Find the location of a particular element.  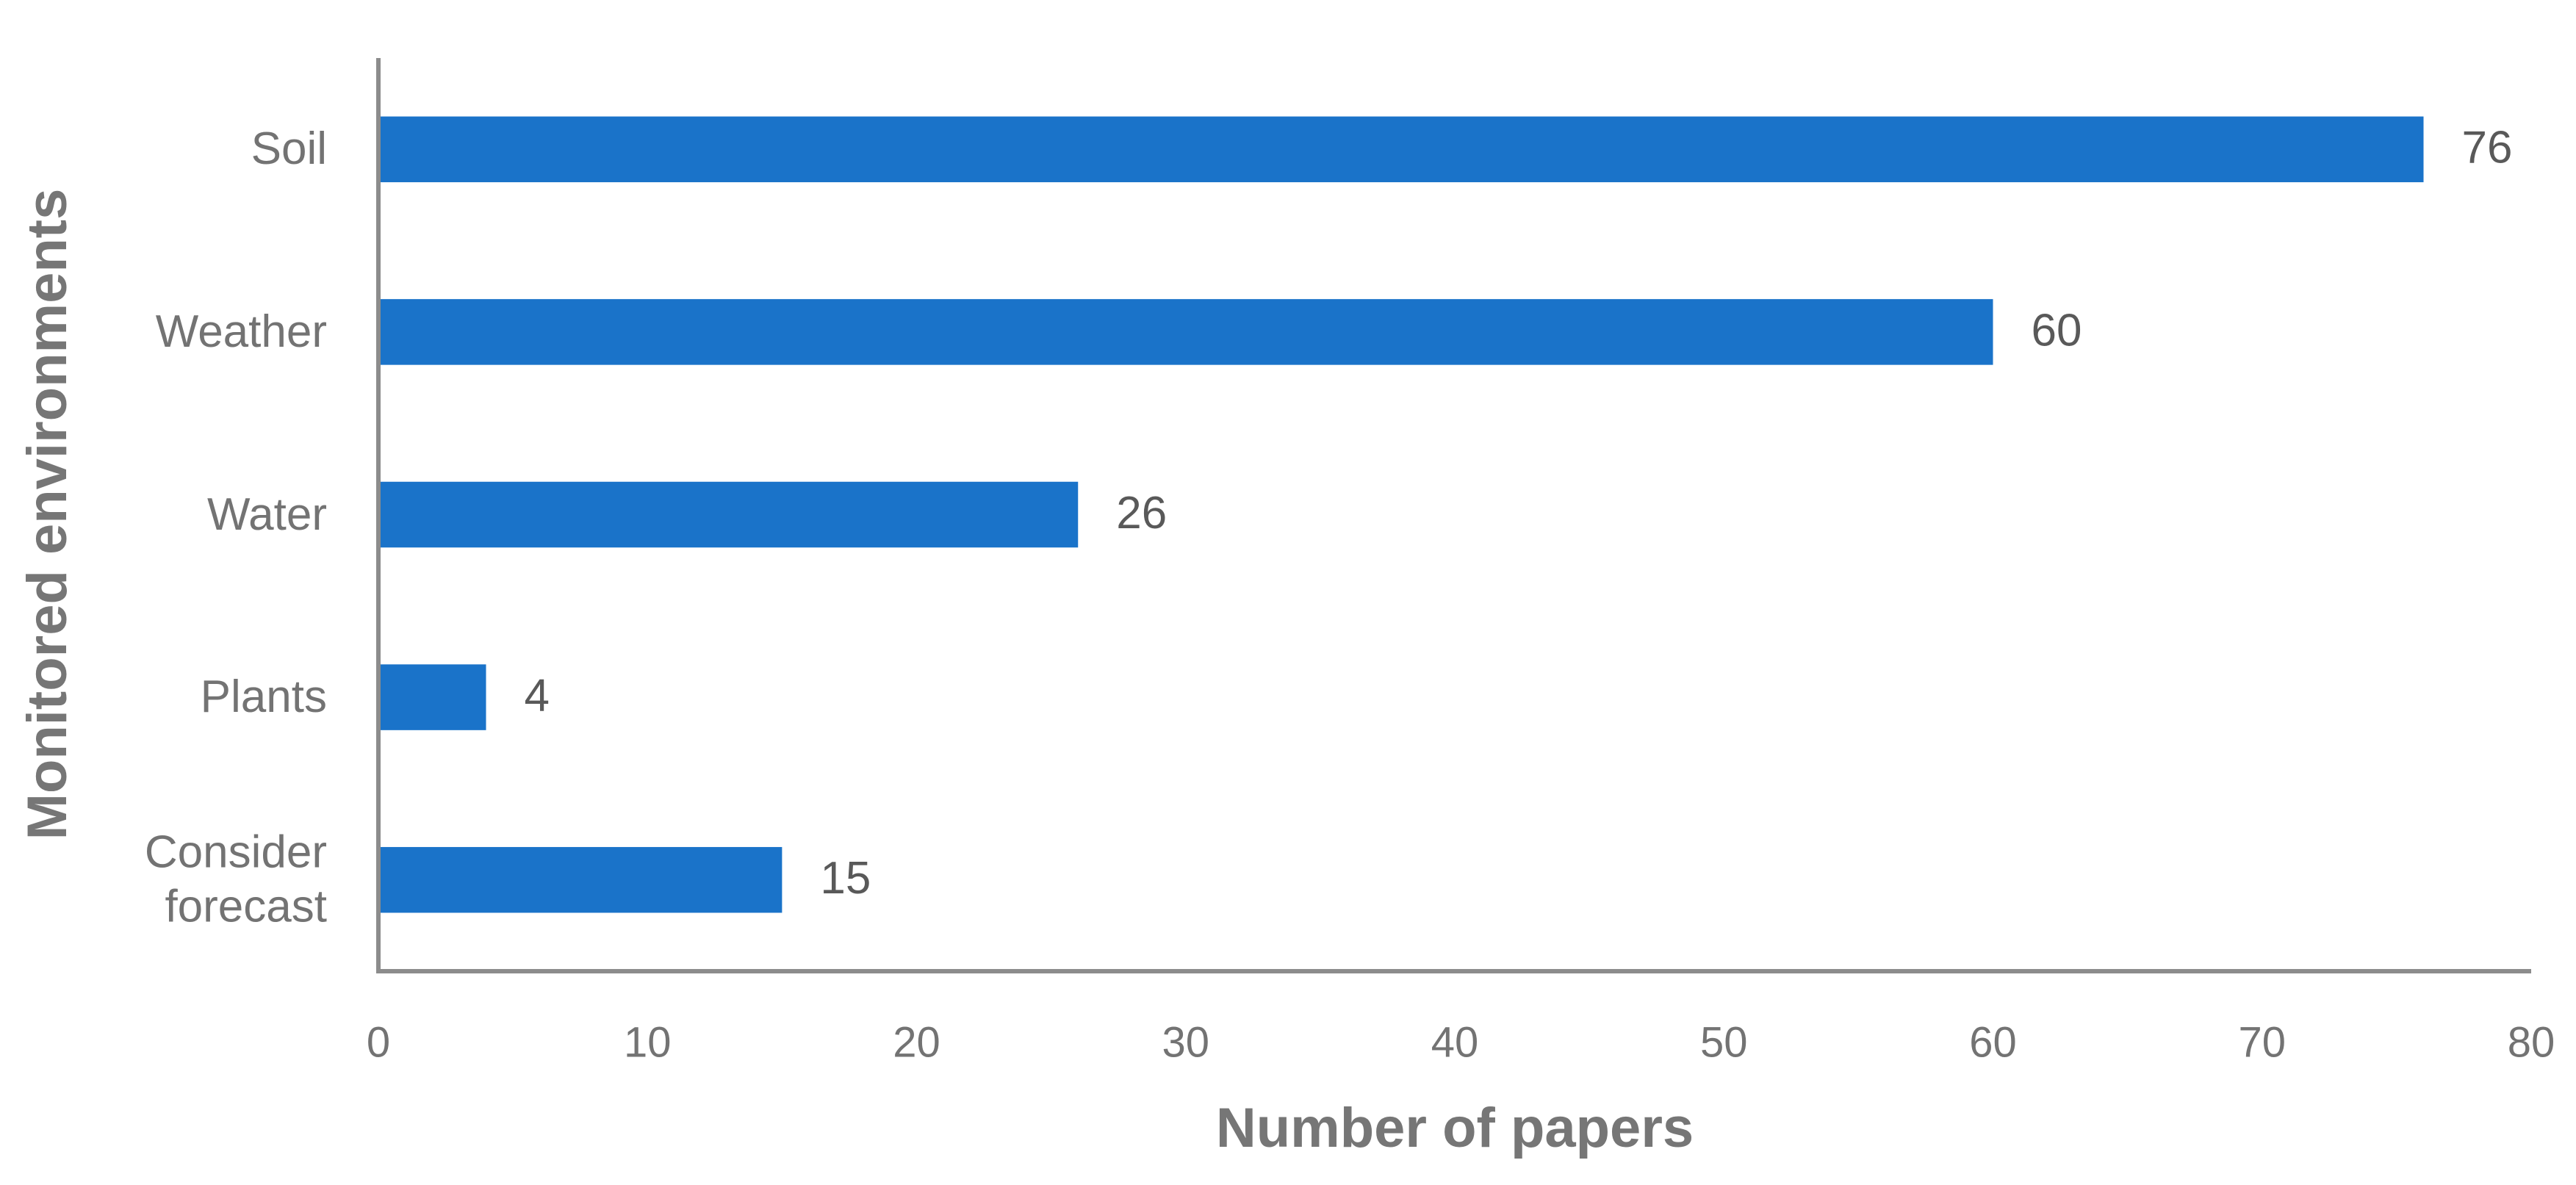

x-tick-label: 0 is located at coordinates (378, 1042).